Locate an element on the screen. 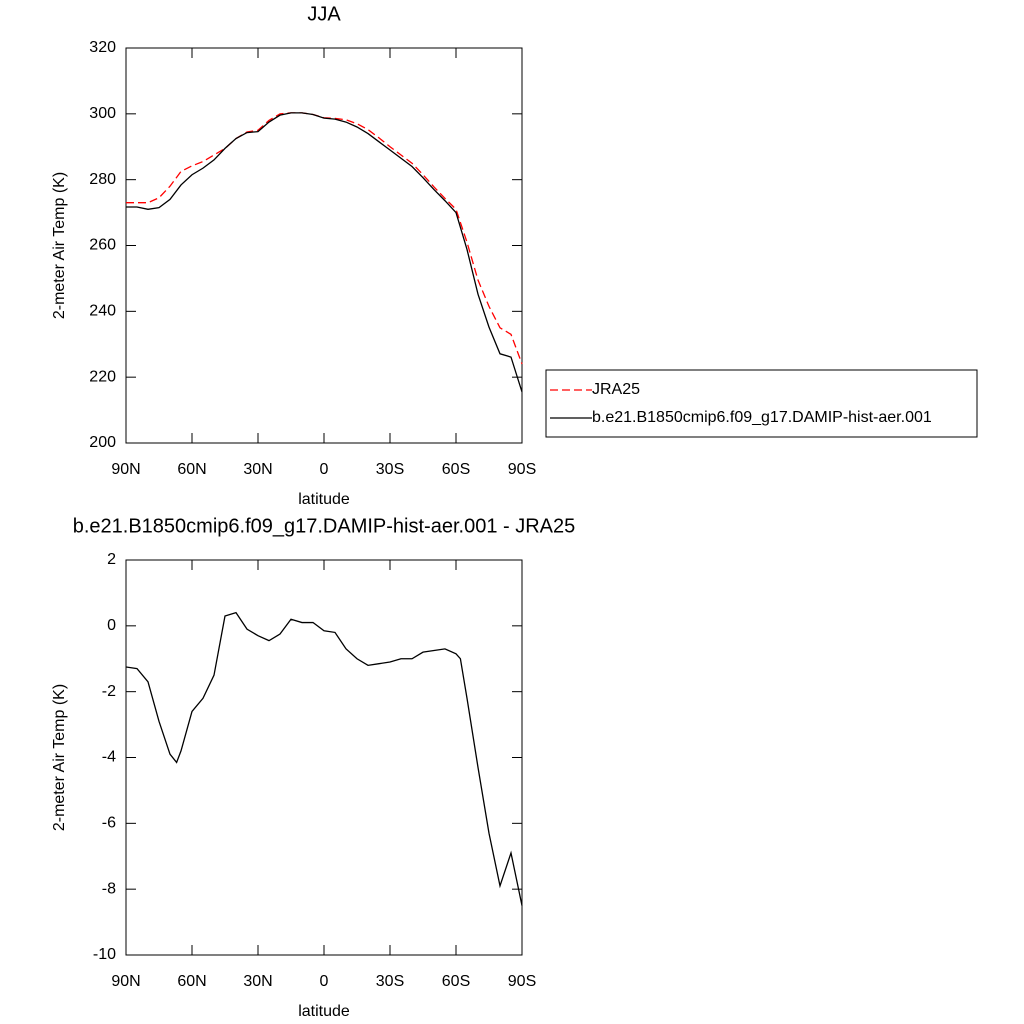  y-tick-label: -6 is located at coordinates (109, 823).